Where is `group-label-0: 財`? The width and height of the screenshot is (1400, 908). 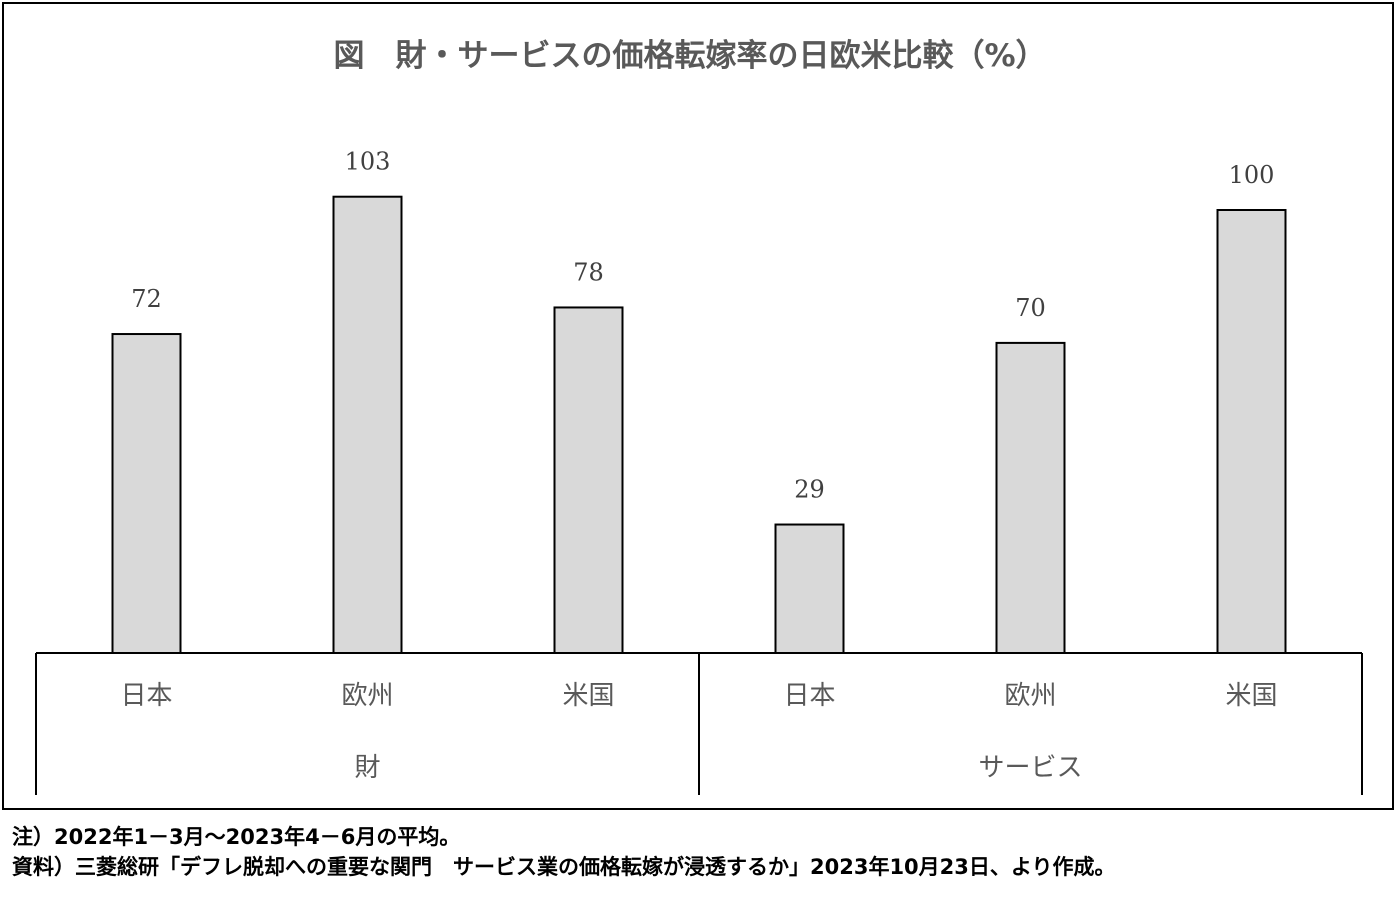
group-label-0: 財 is located at coordinates (367, 768).